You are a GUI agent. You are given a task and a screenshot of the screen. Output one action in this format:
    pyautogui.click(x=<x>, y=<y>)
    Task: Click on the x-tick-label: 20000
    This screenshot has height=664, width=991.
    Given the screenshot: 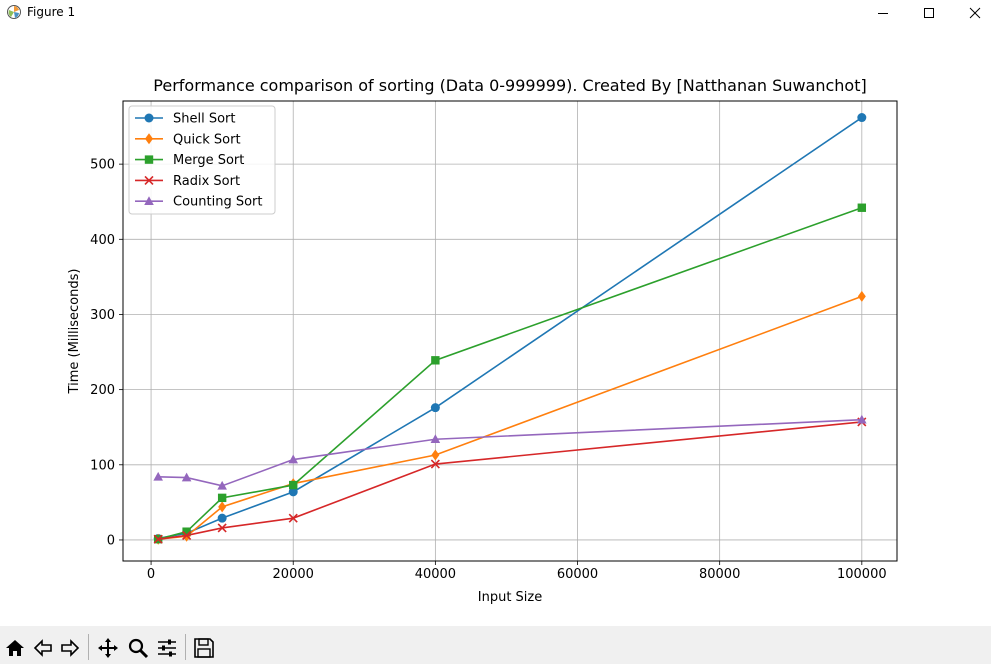 What is the action you would take?
    pyautogui.click(x=293, y=574)
    